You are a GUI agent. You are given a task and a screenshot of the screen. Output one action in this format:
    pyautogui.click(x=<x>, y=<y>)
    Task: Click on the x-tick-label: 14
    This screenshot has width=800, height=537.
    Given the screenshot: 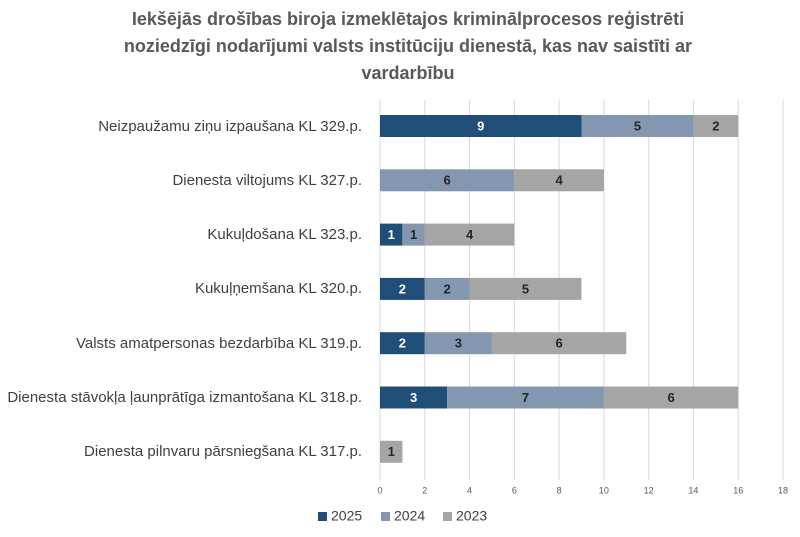 What is the action you would take?
    pyautogui.click(x=693, y=490)
    